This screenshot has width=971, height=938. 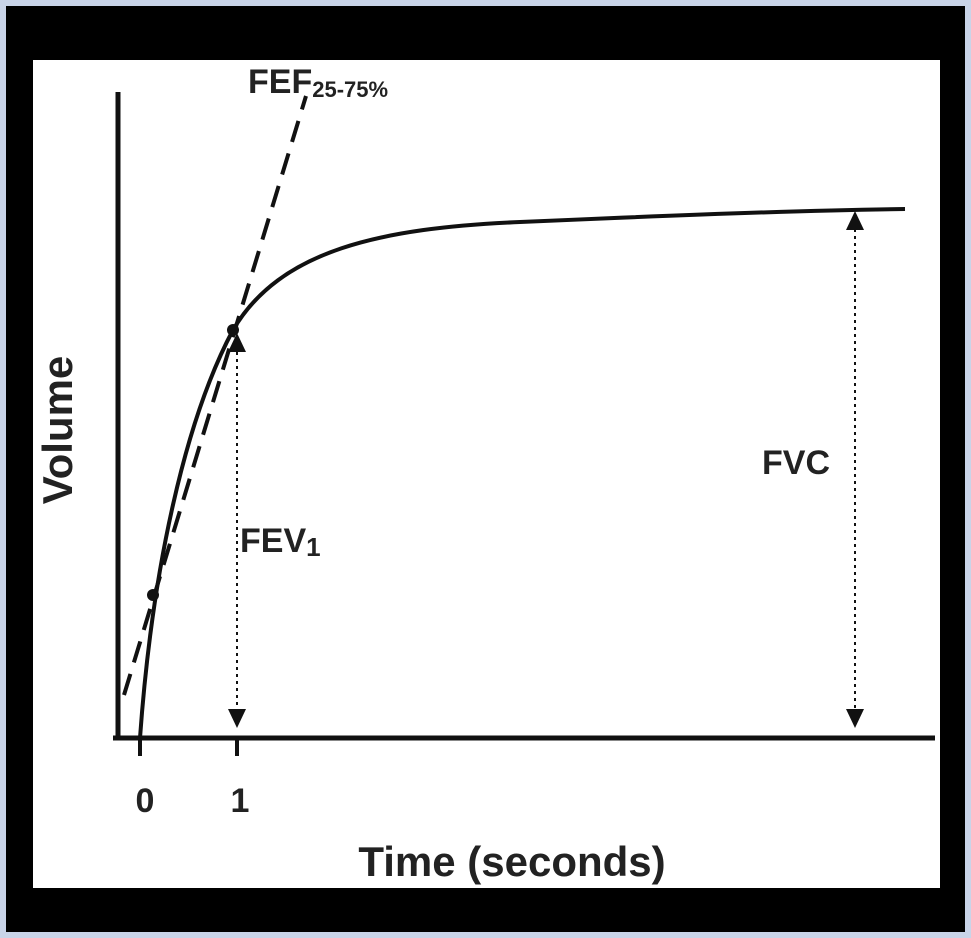 I want to click on fef-main: FEF, so click(x=280, y=82).